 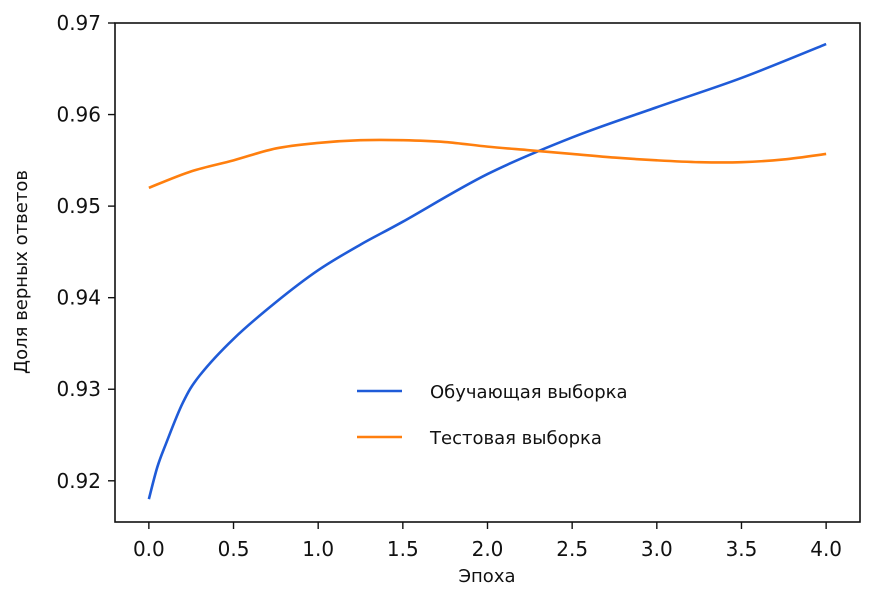 What do you see at coordinates (78, 23) in the screenshot?
I see `y-tick-label: 0.97` at bounding box center [78, 23].